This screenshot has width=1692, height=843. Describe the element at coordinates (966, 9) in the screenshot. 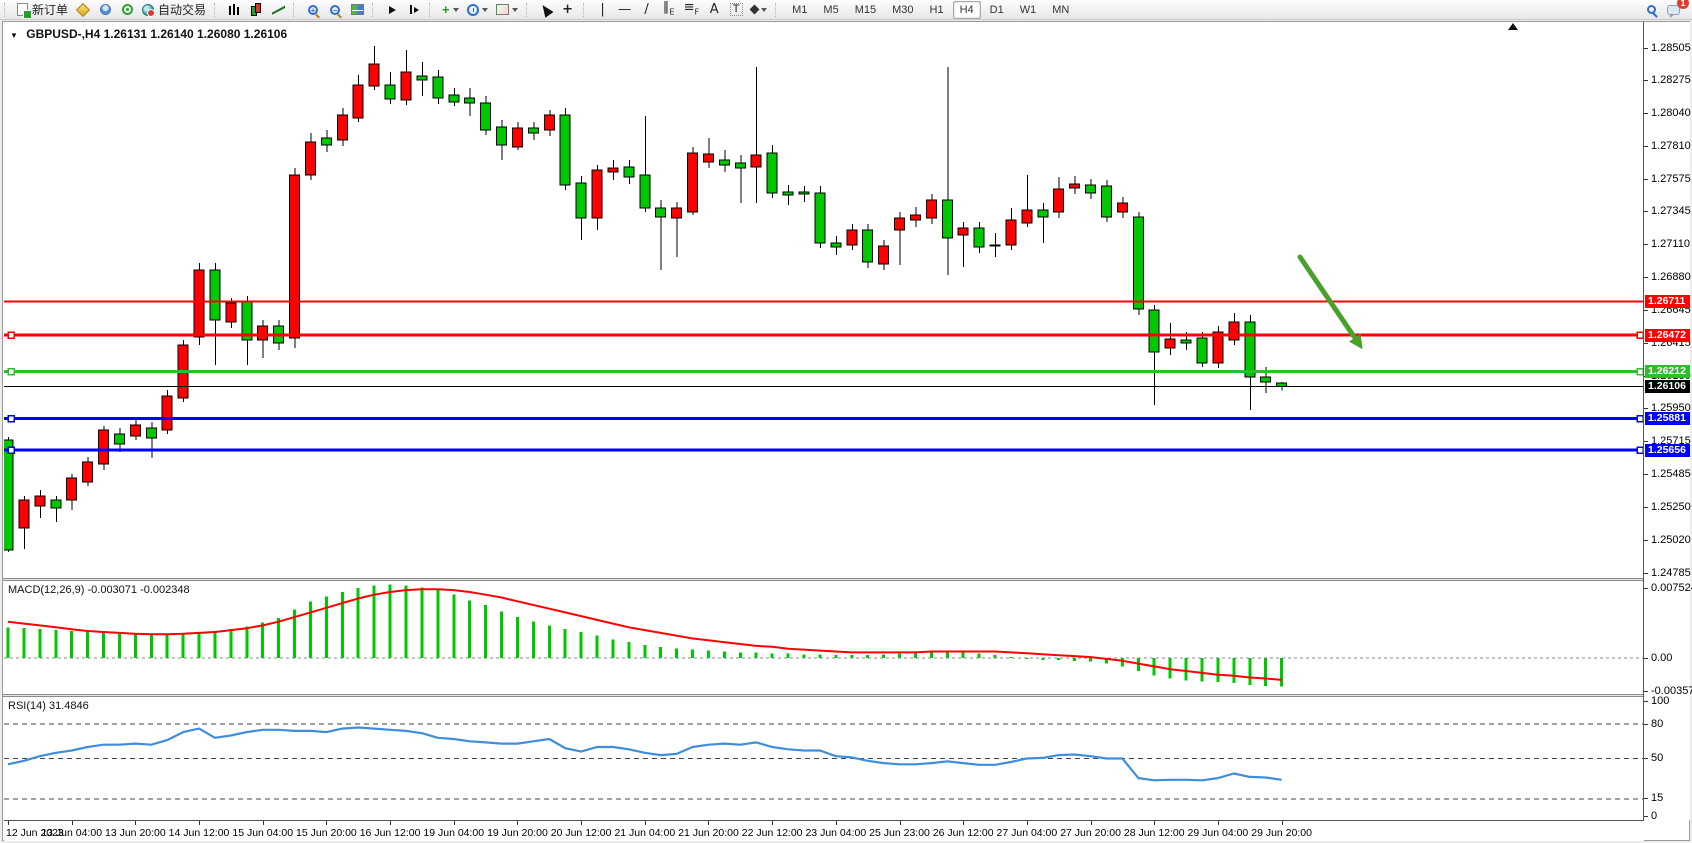

I see `timeframe-h4: H4` at that location.